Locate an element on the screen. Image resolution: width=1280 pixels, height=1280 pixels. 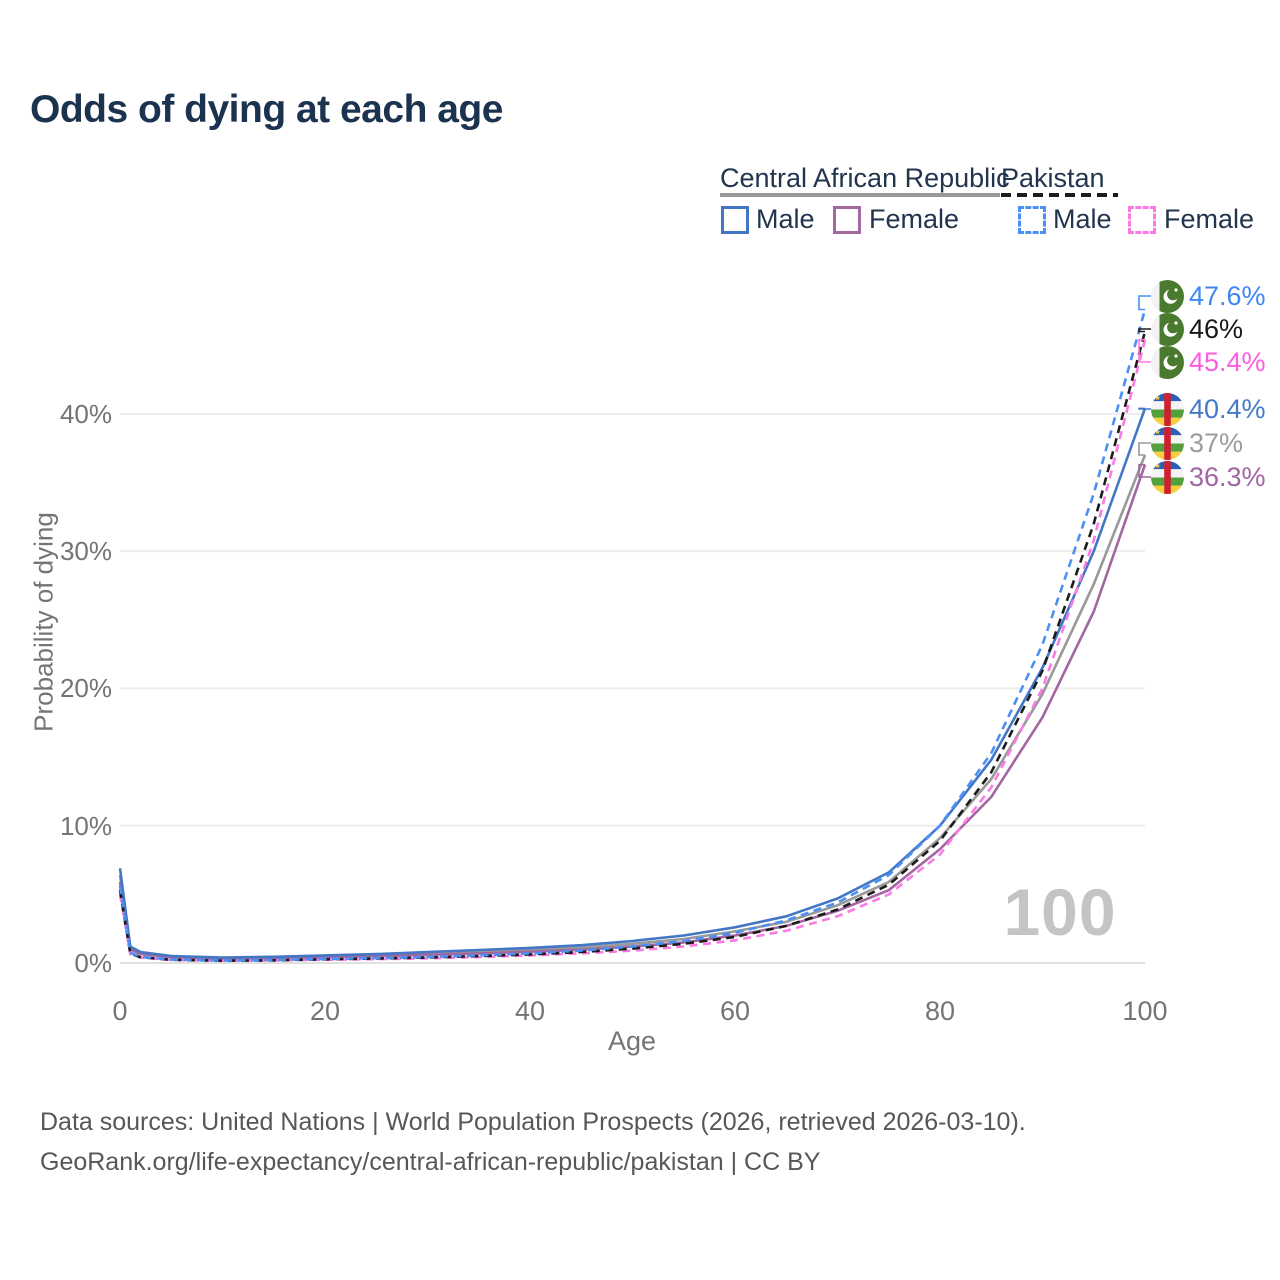
legend-underline-central-african-republic is located at coordinates (860, 195).